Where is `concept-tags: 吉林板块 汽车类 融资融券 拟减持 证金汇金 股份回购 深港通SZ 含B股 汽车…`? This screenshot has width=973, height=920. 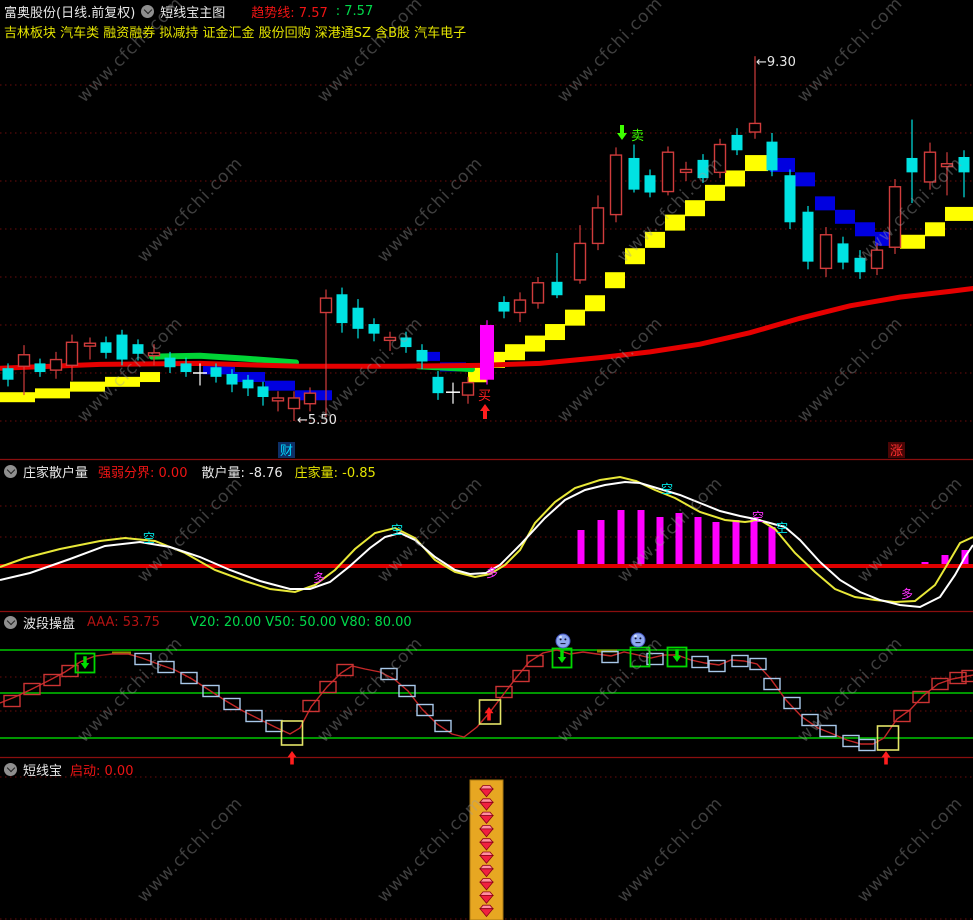
concept-tags: 吉林板块 汽车类 融资融券 拟减持 证金汇金 股份回购 深港通SZ 含B股 汽车… is located at coordinates (235, 33).